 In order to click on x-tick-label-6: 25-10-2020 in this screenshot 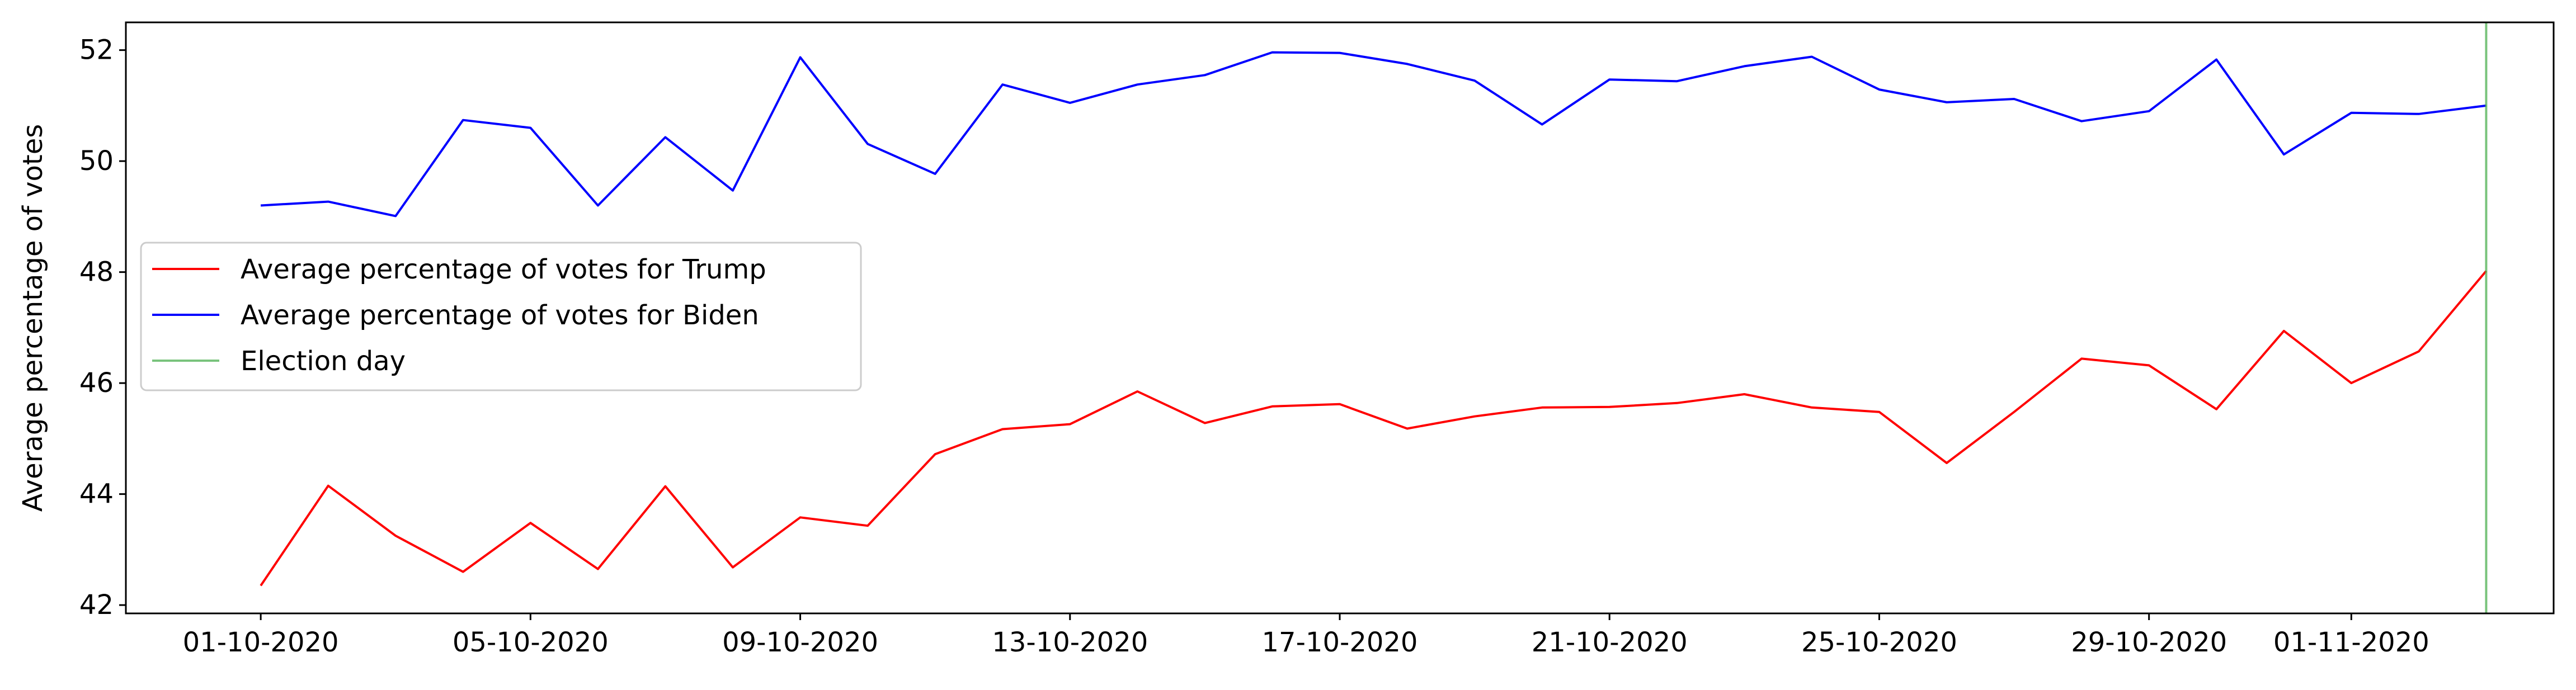, I will do `click(1879, 642)`.